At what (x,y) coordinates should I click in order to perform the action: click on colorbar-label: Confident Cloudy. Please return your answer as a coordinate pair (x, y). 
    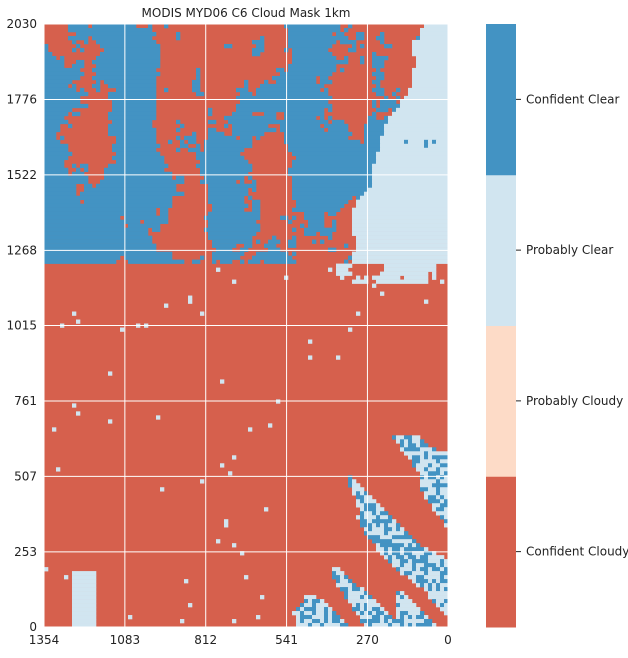
    Looking at the image, I should click on (577, 552).